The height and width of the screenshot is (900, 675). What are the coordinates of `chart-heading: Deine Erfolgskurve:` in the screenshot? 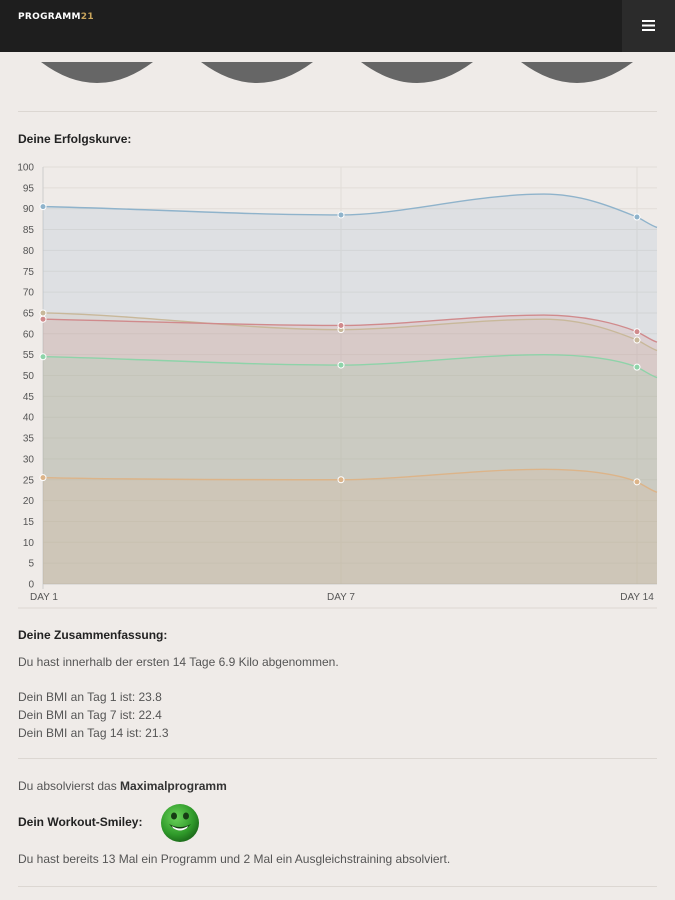 It's located at (75, 139).